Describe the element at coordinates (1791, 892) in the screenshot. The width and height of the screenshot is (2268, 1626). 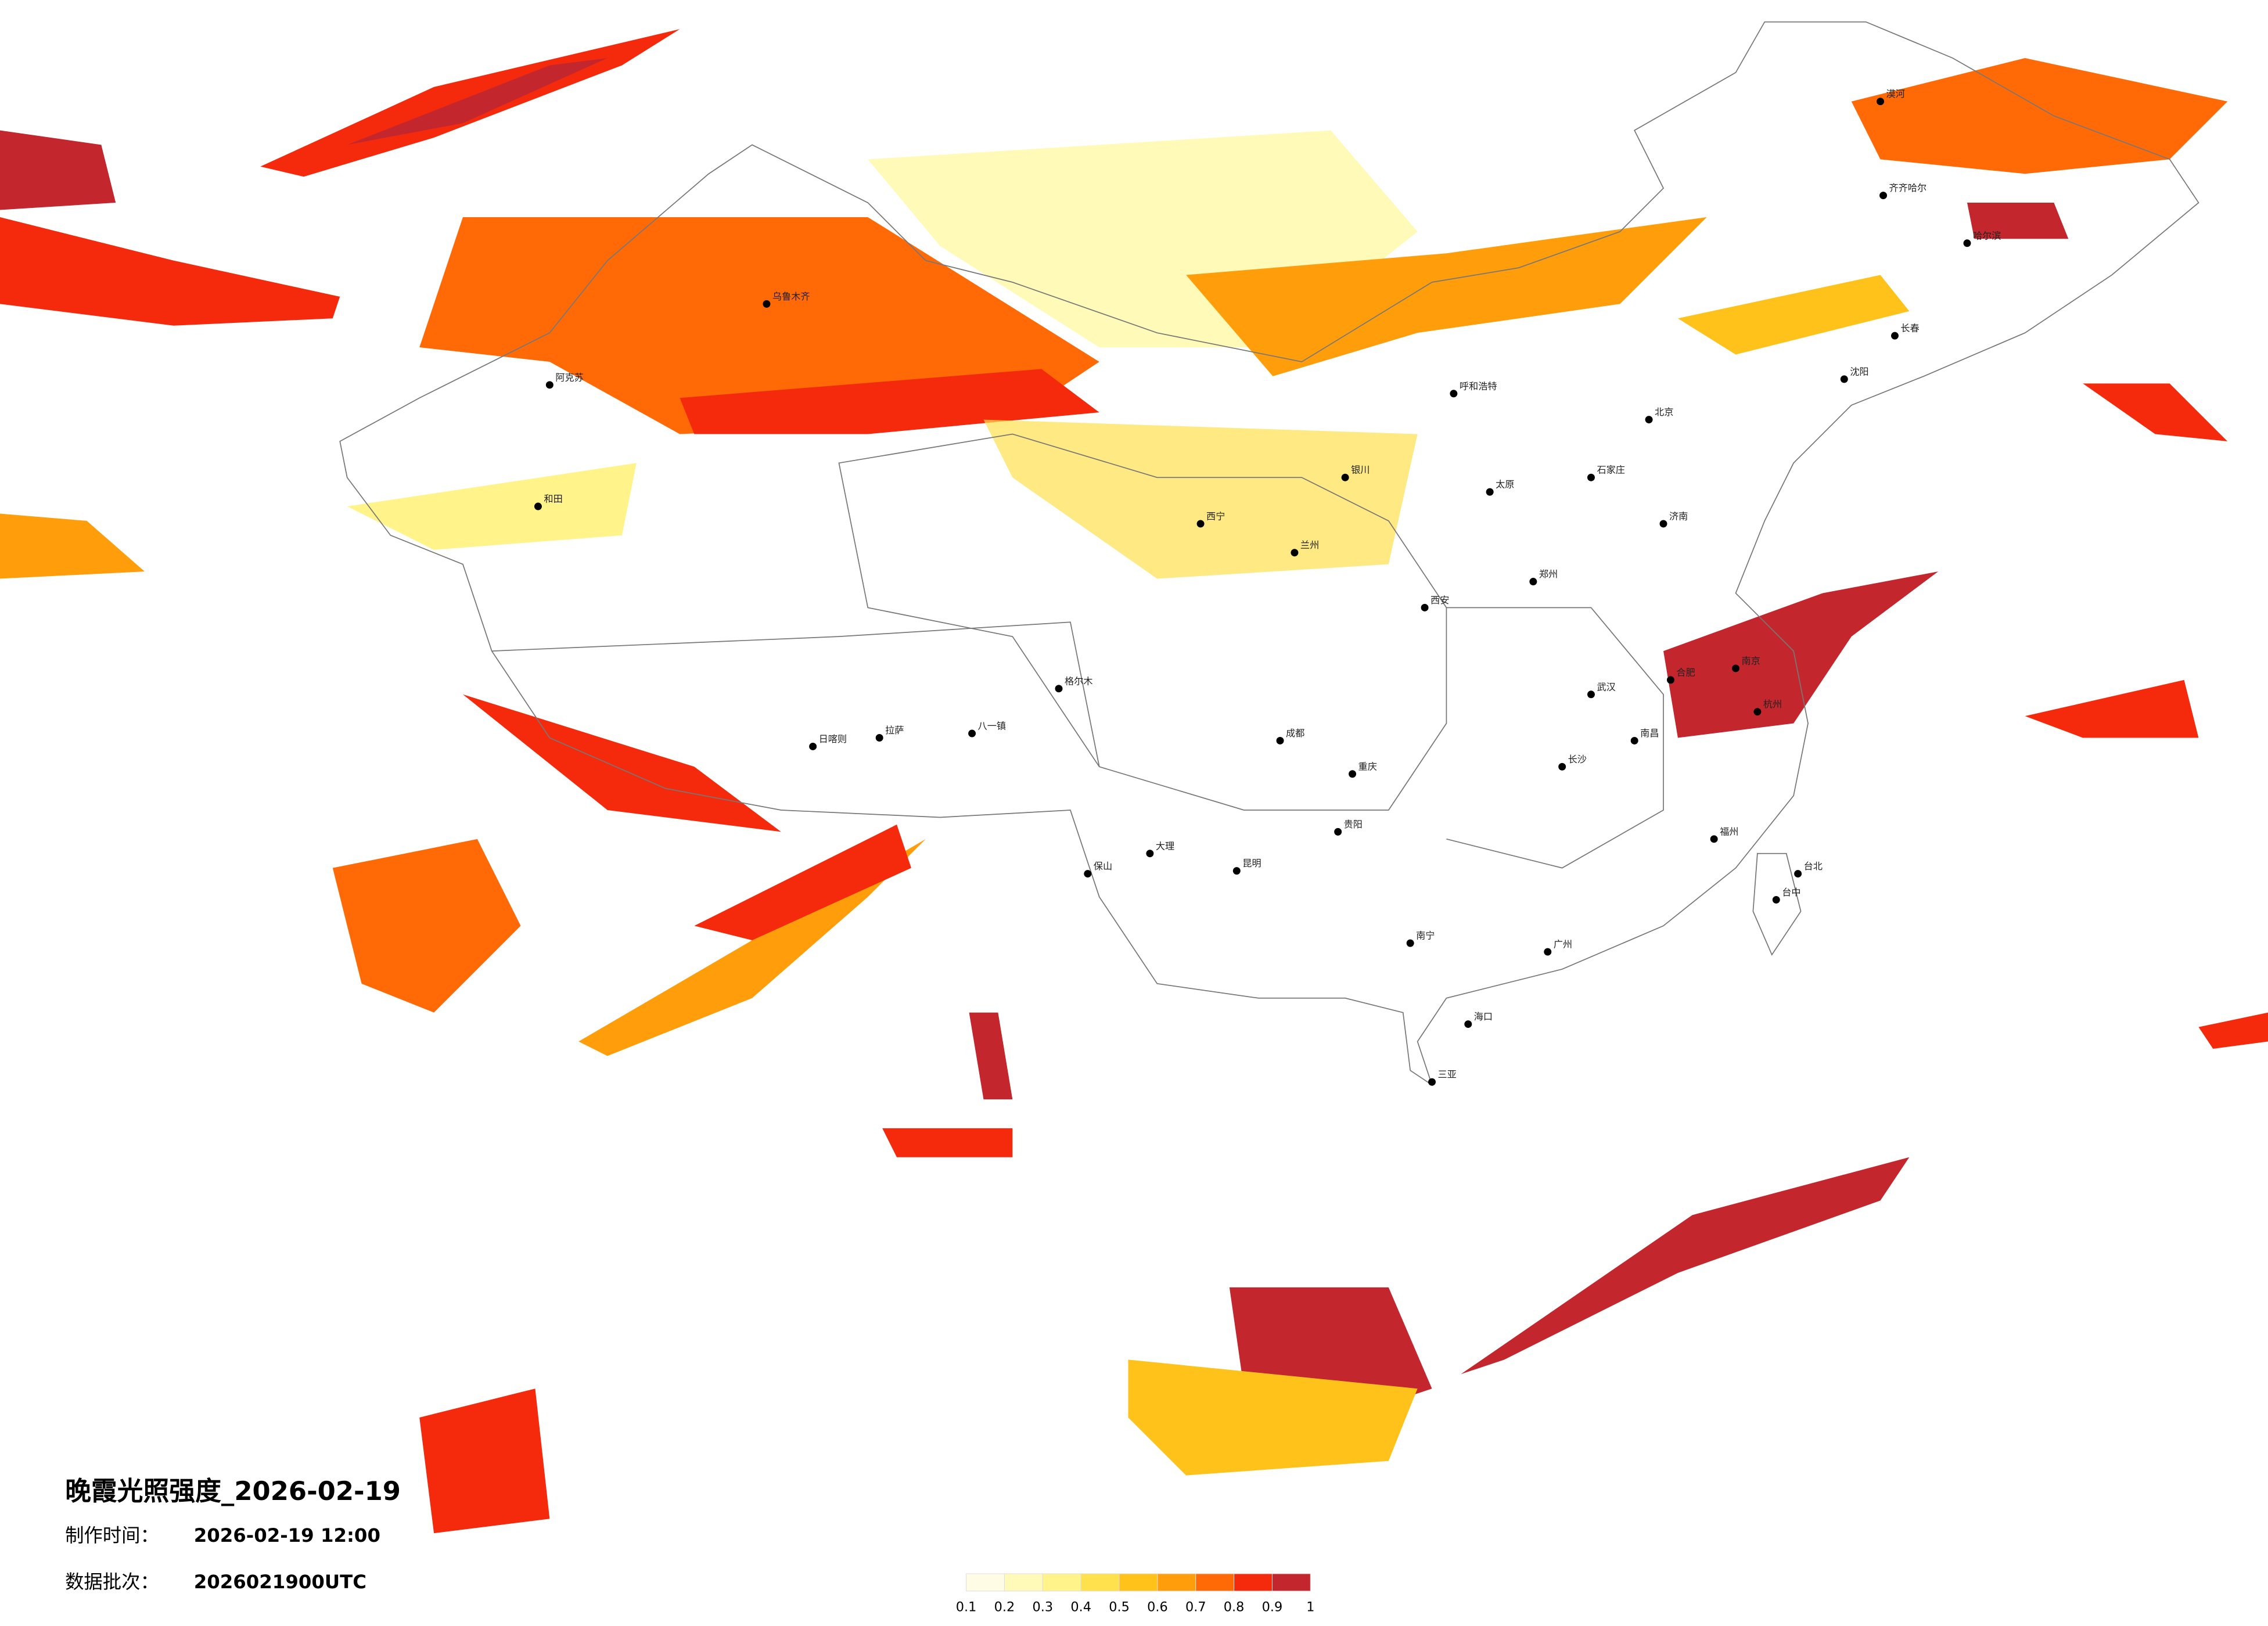
I see `city-label: 台中` at that location.